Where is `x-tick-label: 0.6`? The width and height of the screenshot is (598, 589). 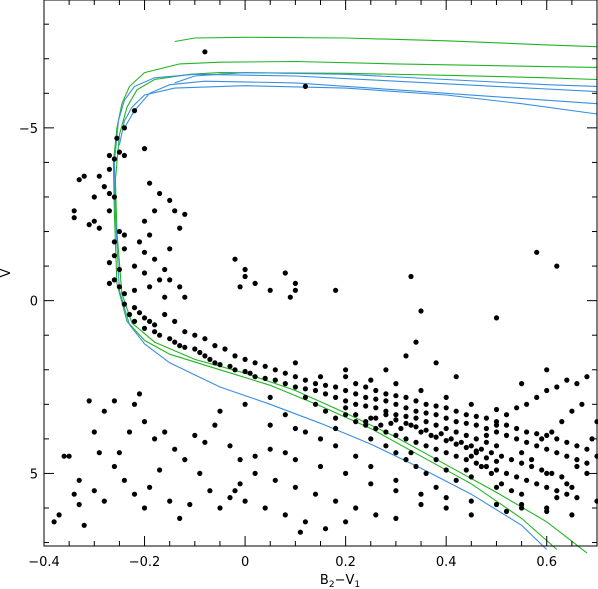
x-tick-label: 0.6 is located at coordinates (546, 562).